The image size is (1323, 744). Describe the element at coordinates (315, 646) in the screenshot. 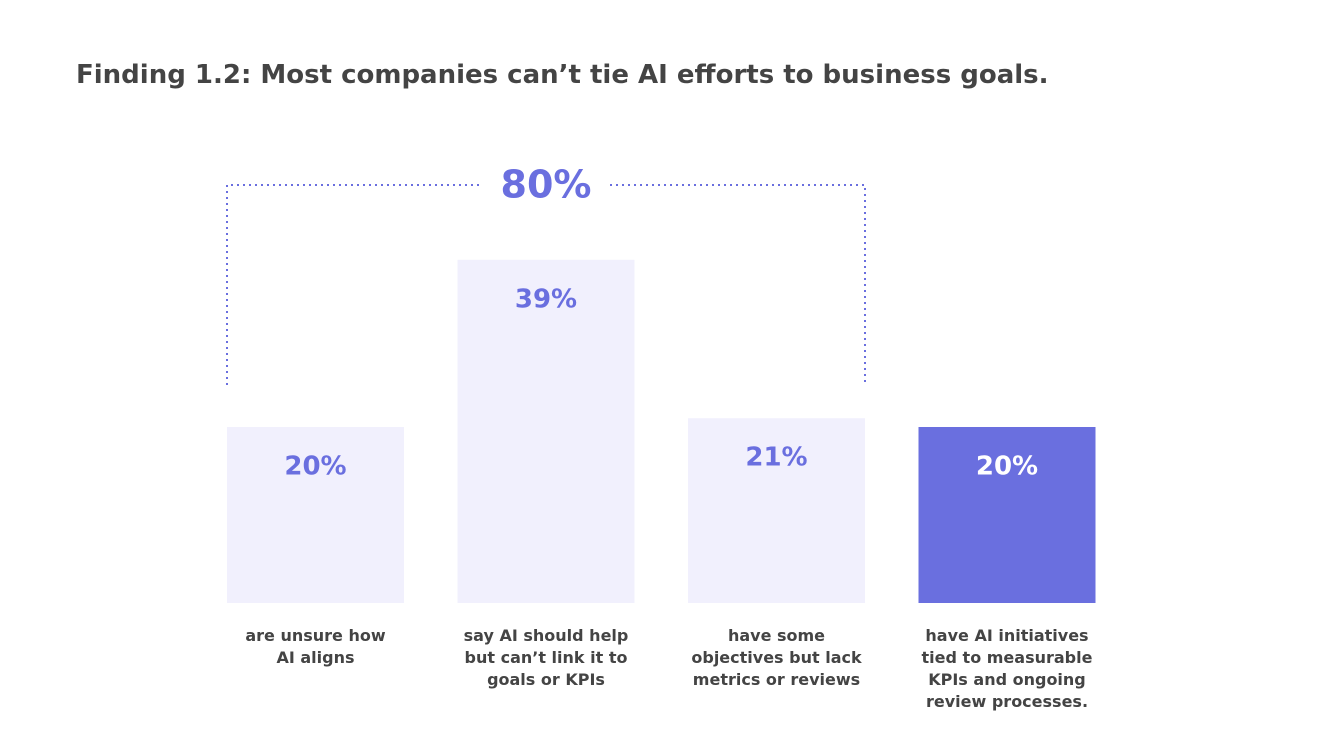

I see `category-label: are unsure how AI aligns` at that location.